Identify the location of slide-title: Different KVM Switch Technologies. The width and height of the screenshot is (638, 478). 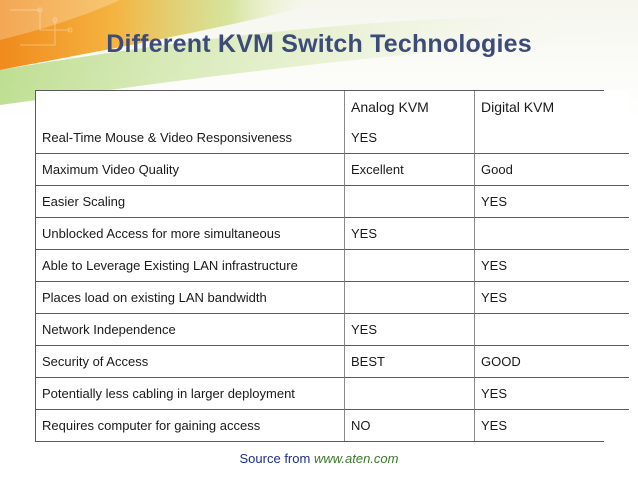
(319, 44).